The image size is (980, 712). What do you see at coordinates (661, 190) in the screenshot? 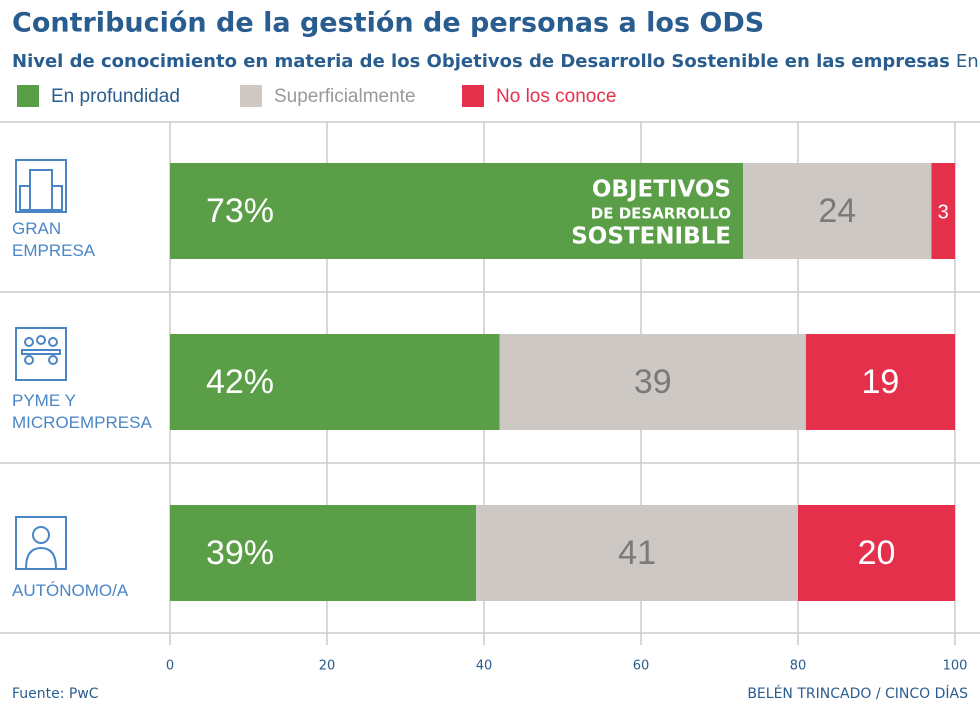
I see `logo-text: OBJETIVOS` at bounding box center [661, 190].